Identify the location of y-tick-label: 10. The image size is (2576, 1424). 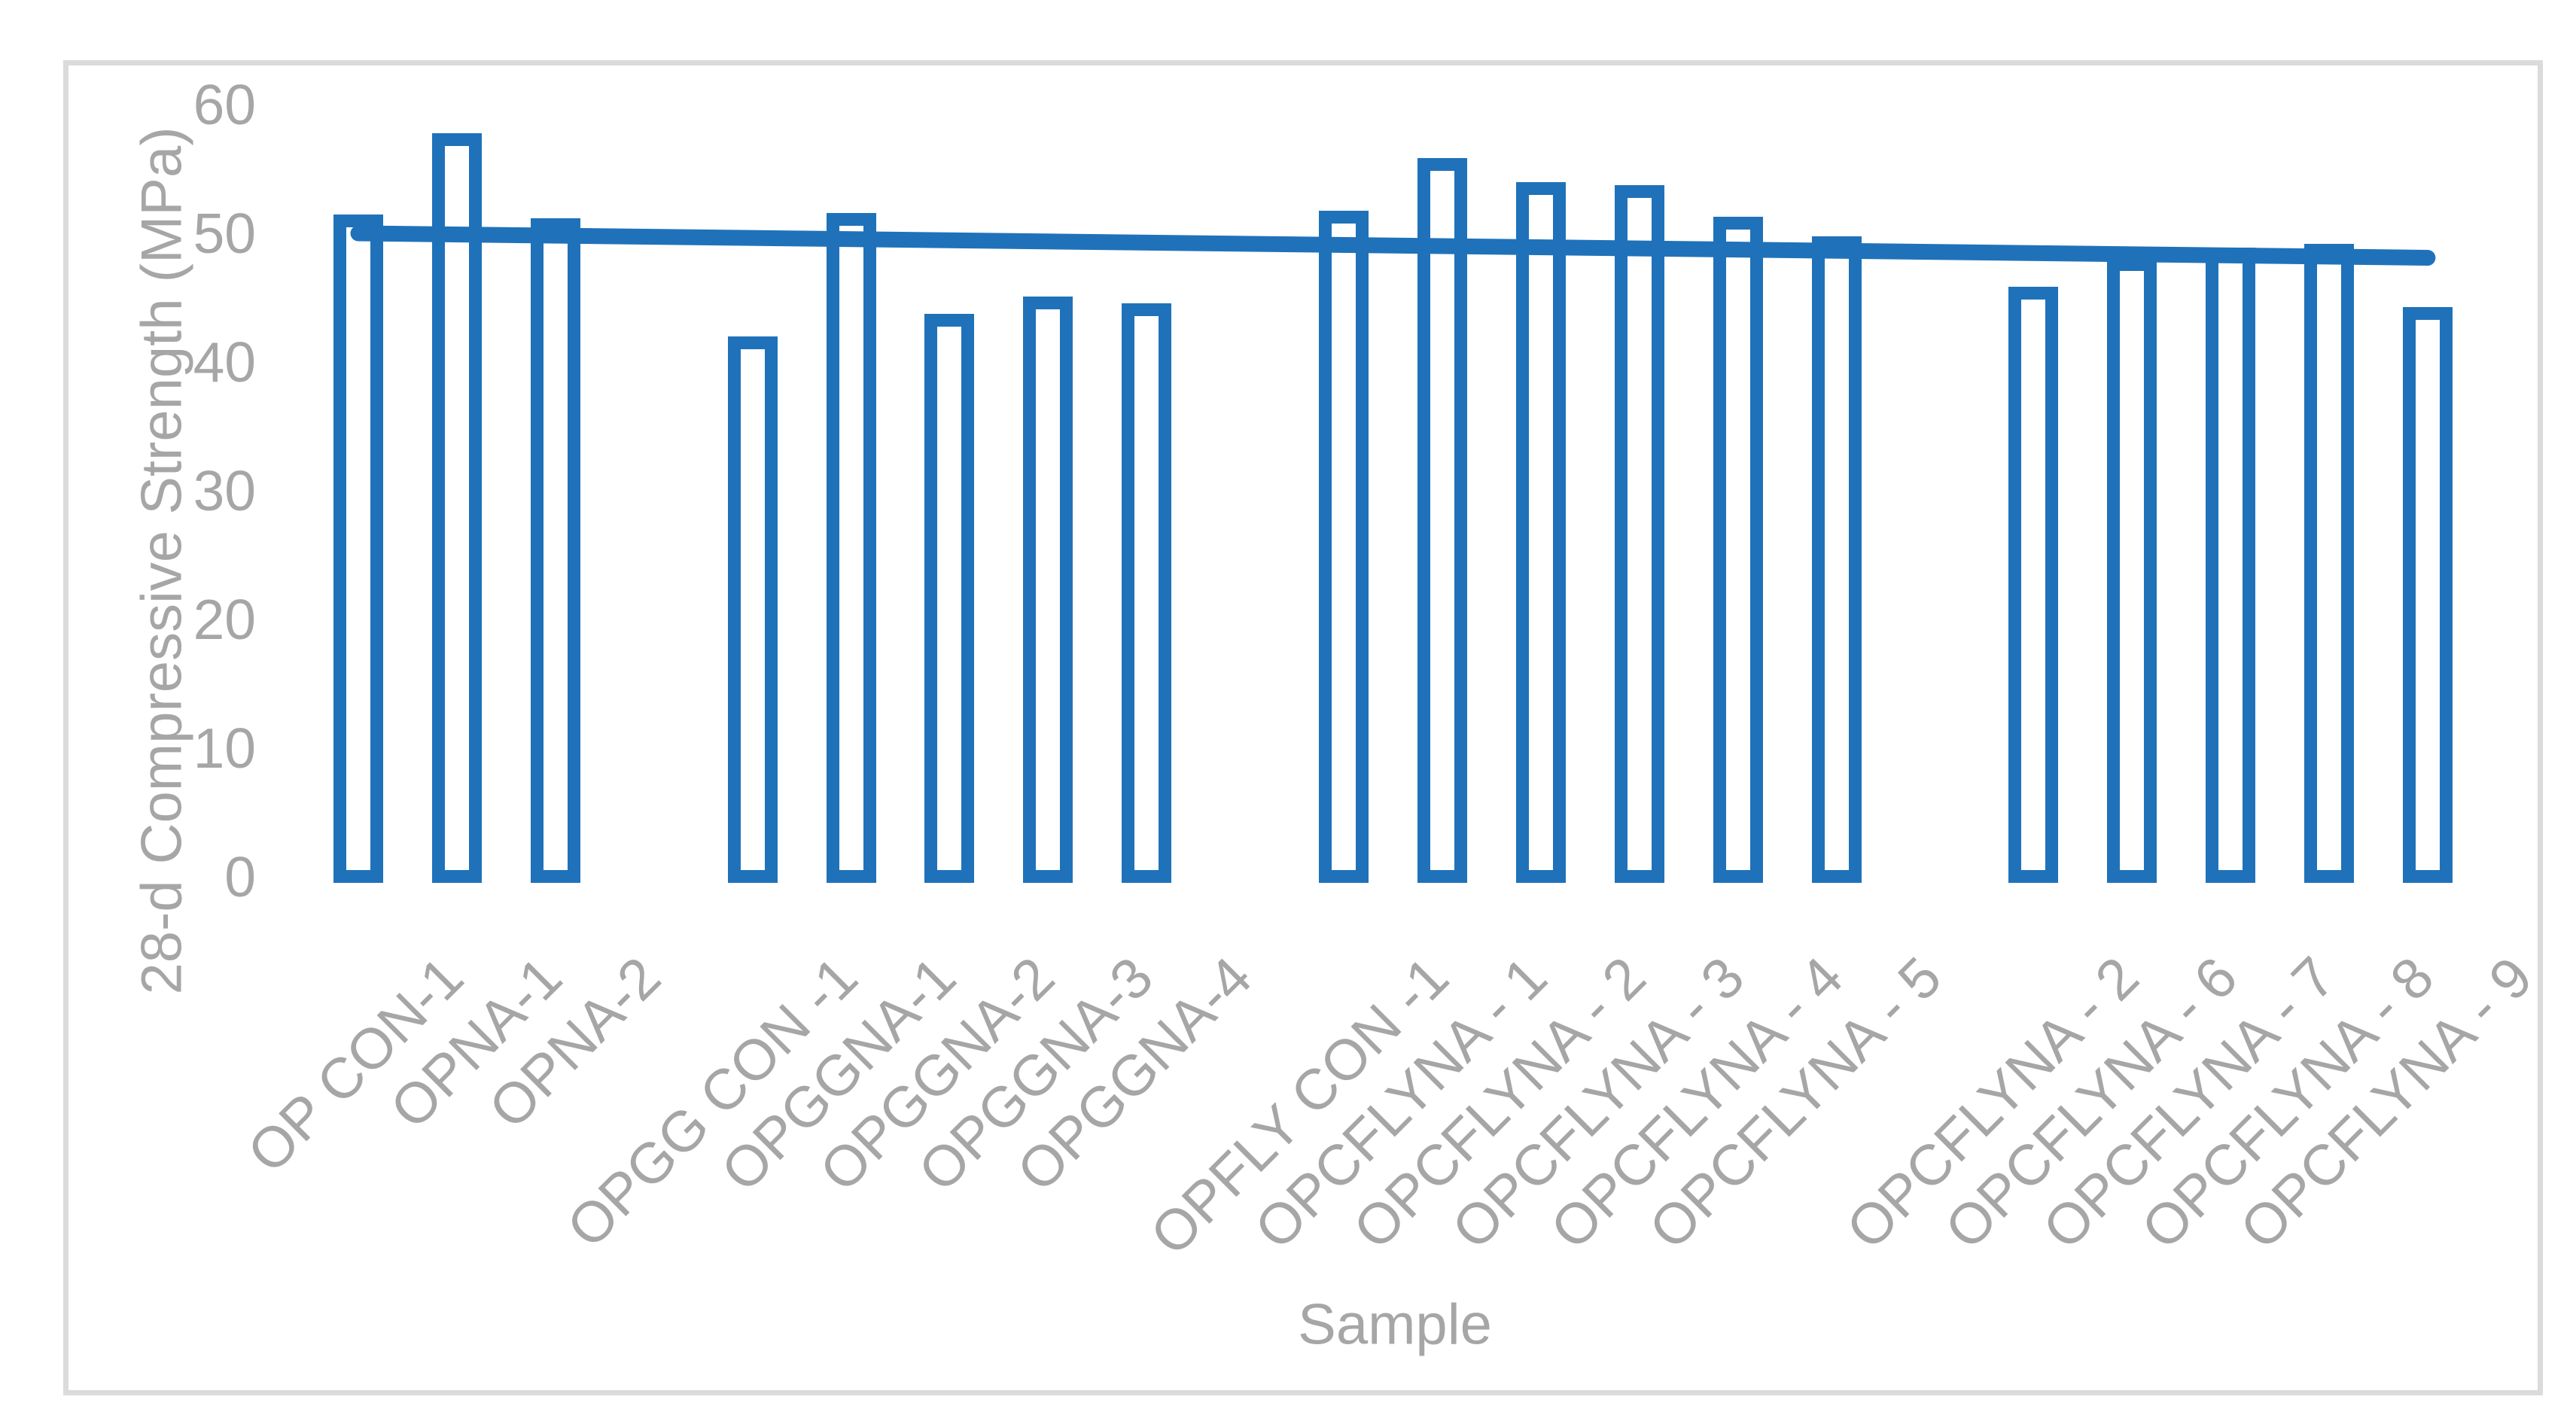
(225, 748).